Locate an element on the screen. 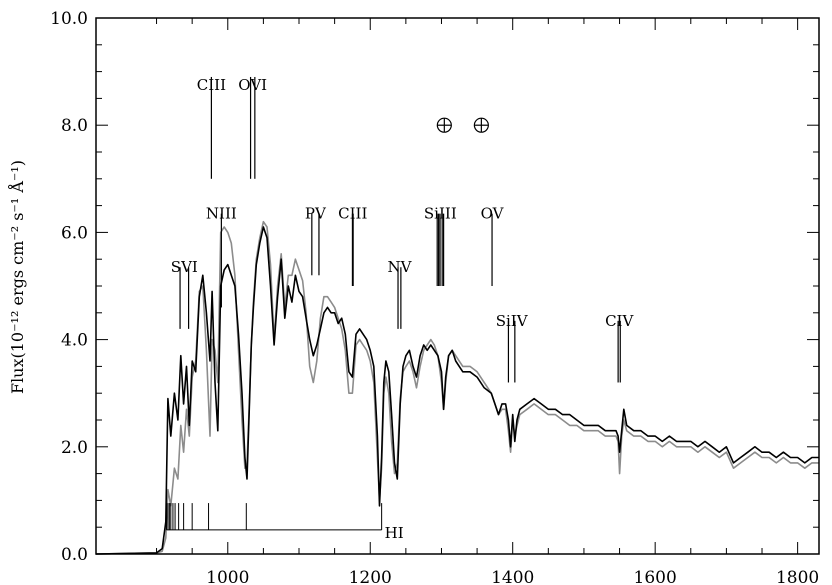  y-axis-label: Flux(10⁻¹² ergs cm⁻² s⁻¹ Å⁻¹) is located at coordinates (17, 277).